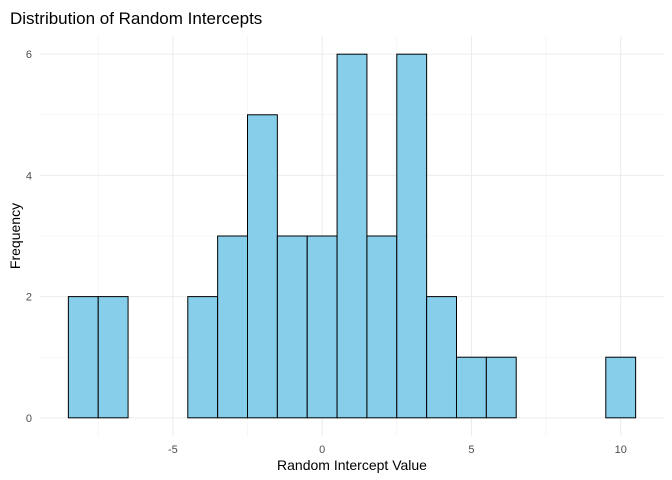 Image resolution: width=672 pixels, height=480 pixels. Describe the element at coordinates (352, 465) in the screenshot. I see `x-axis-title: Random Intercept Value` at that location.